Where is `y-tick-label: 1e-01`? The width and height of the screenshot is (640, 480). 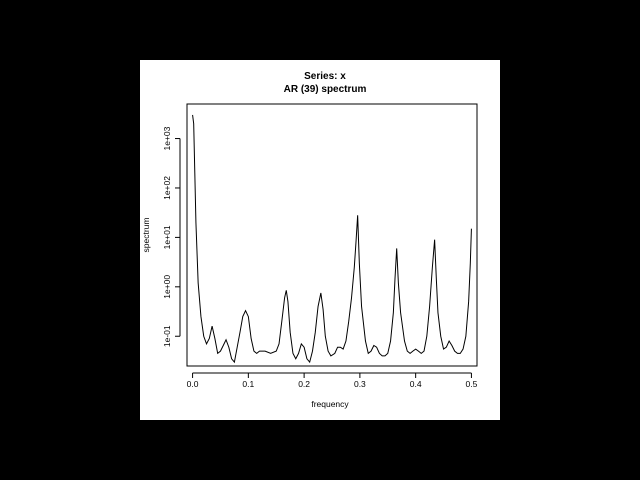 y-tick-label: 1e-01 is located at coordinates (167, 336).